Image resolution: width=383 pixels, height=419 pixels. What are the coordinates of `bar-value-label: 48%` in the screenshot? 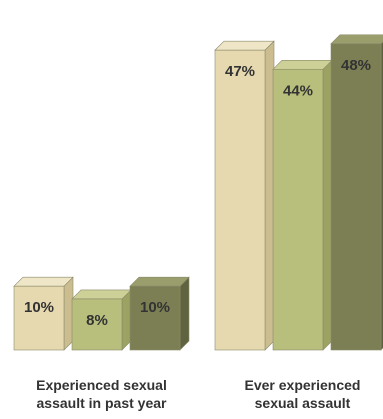 It's located at (356, 65).